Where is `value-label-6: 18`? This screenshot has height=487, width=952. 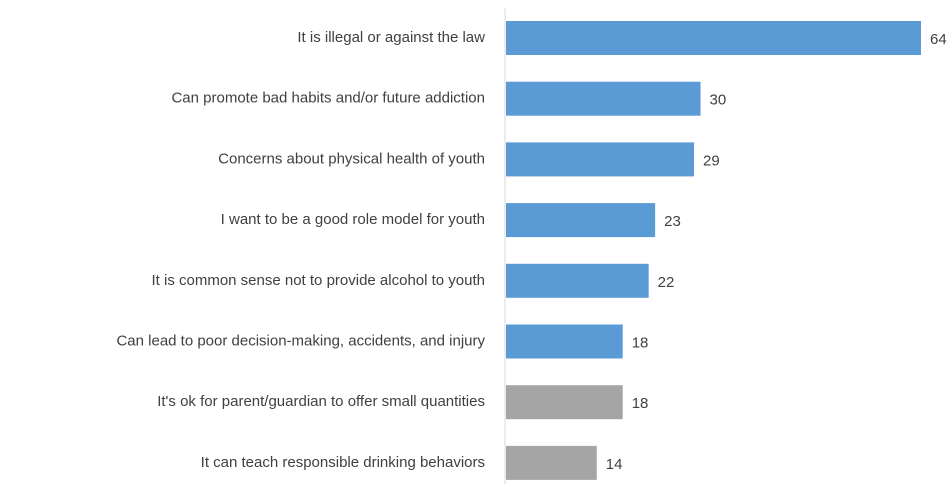
value-label-6: 18 is located at coordinates (640, 403).